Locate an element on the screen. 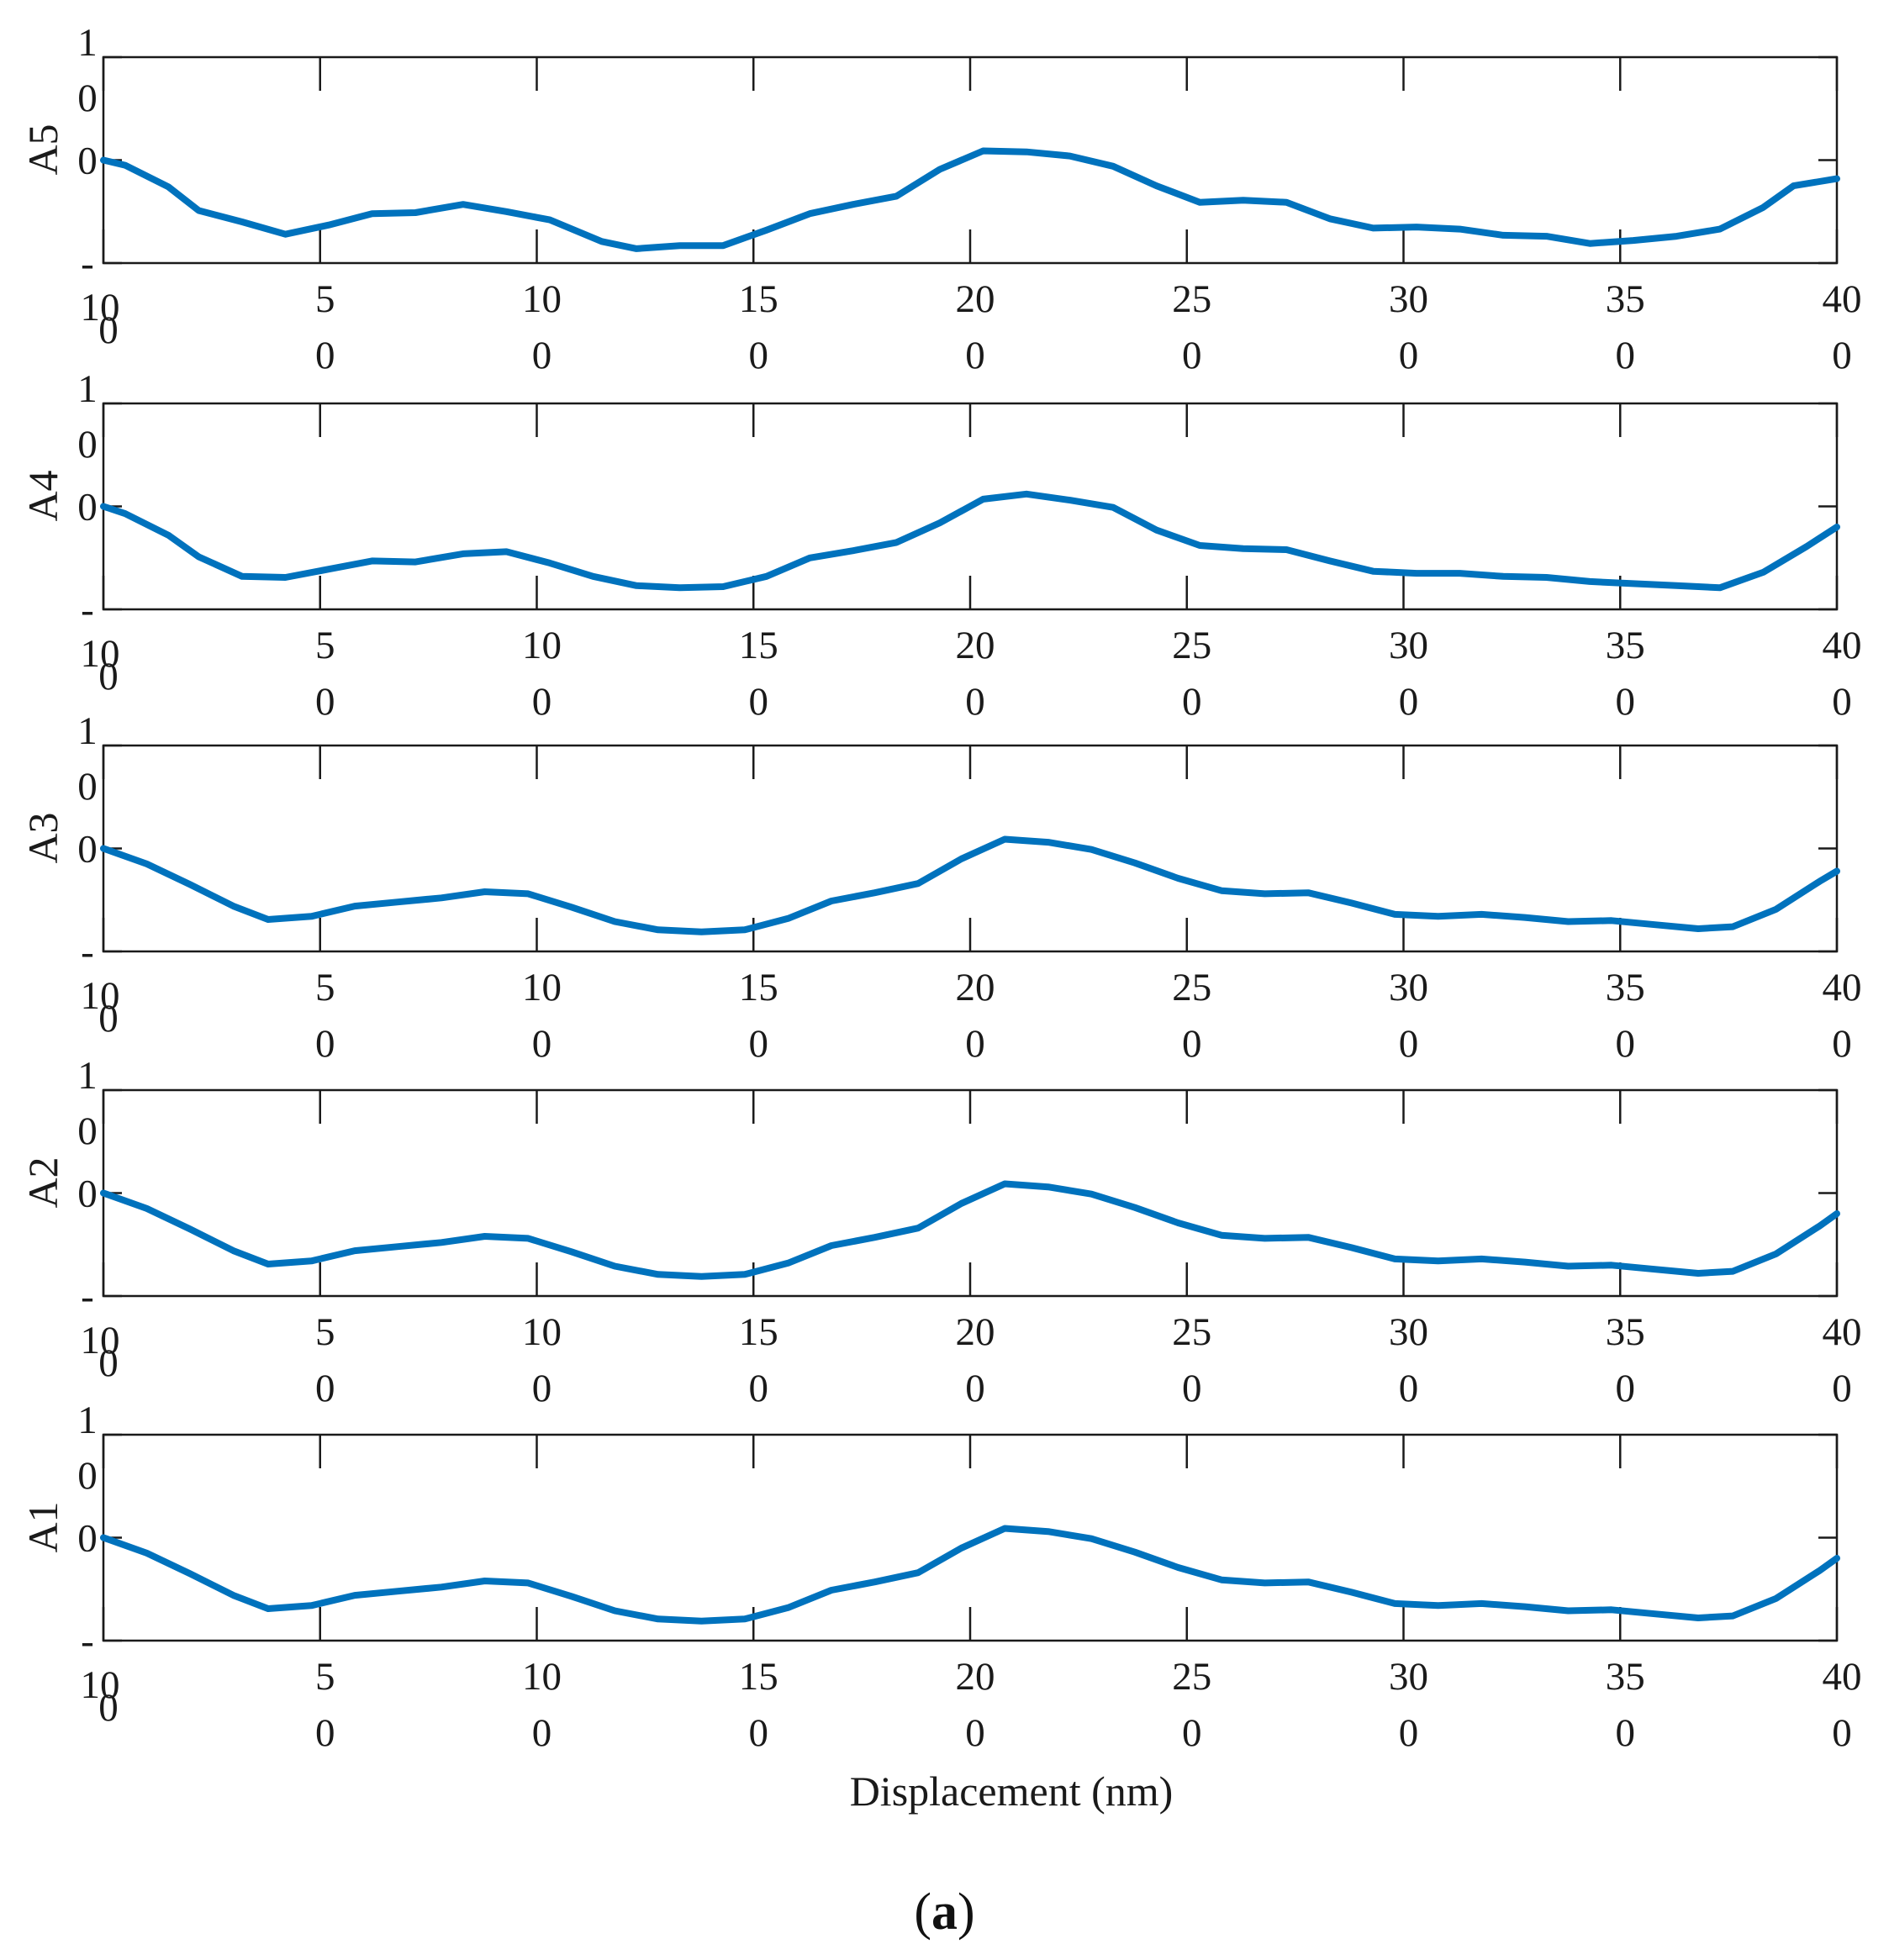 This screenshot has width=1889, height=1960. y-axis-label: A3 is located at coordinates (42, 837).